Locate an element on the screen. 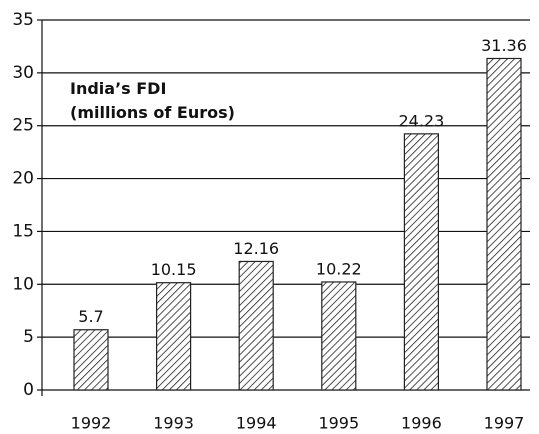  data-label: 31.36 is located at coordinates (504, 45).